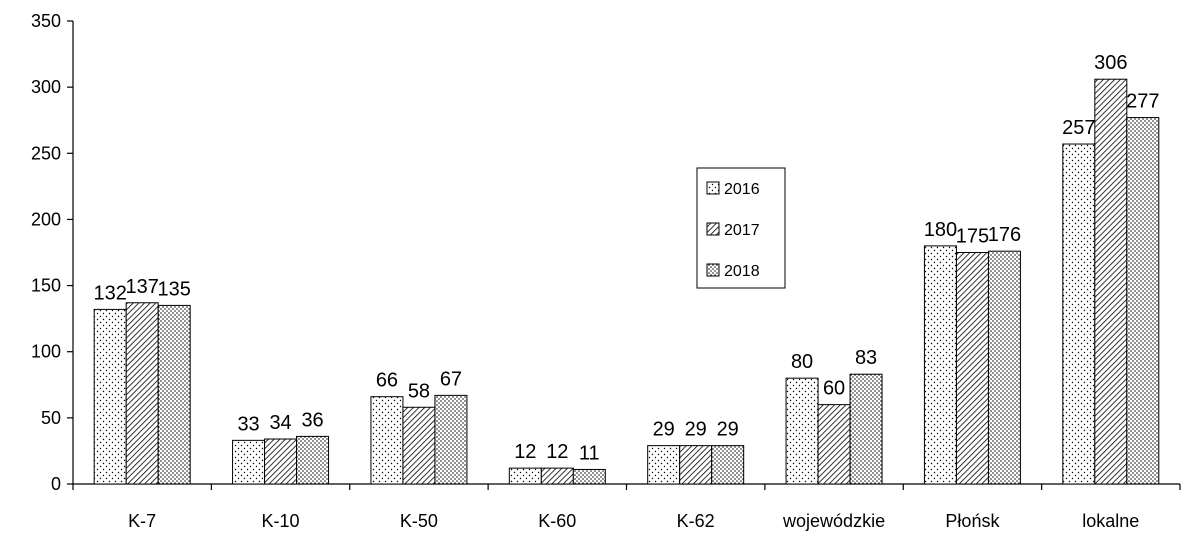 The height and width of the screenshot is (533, 1181). What do you see at coordinates (387, 381) in the screenshot?
I see `data-label: 66` at bounding box center [387, 381].